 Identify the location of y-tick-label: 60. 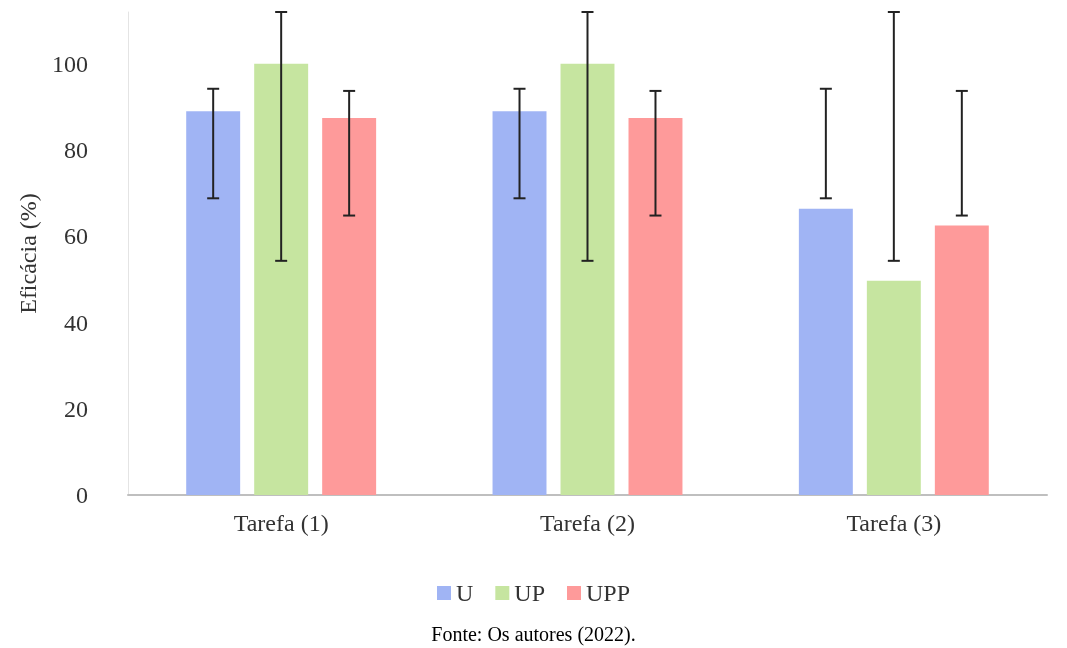
(76, 236).